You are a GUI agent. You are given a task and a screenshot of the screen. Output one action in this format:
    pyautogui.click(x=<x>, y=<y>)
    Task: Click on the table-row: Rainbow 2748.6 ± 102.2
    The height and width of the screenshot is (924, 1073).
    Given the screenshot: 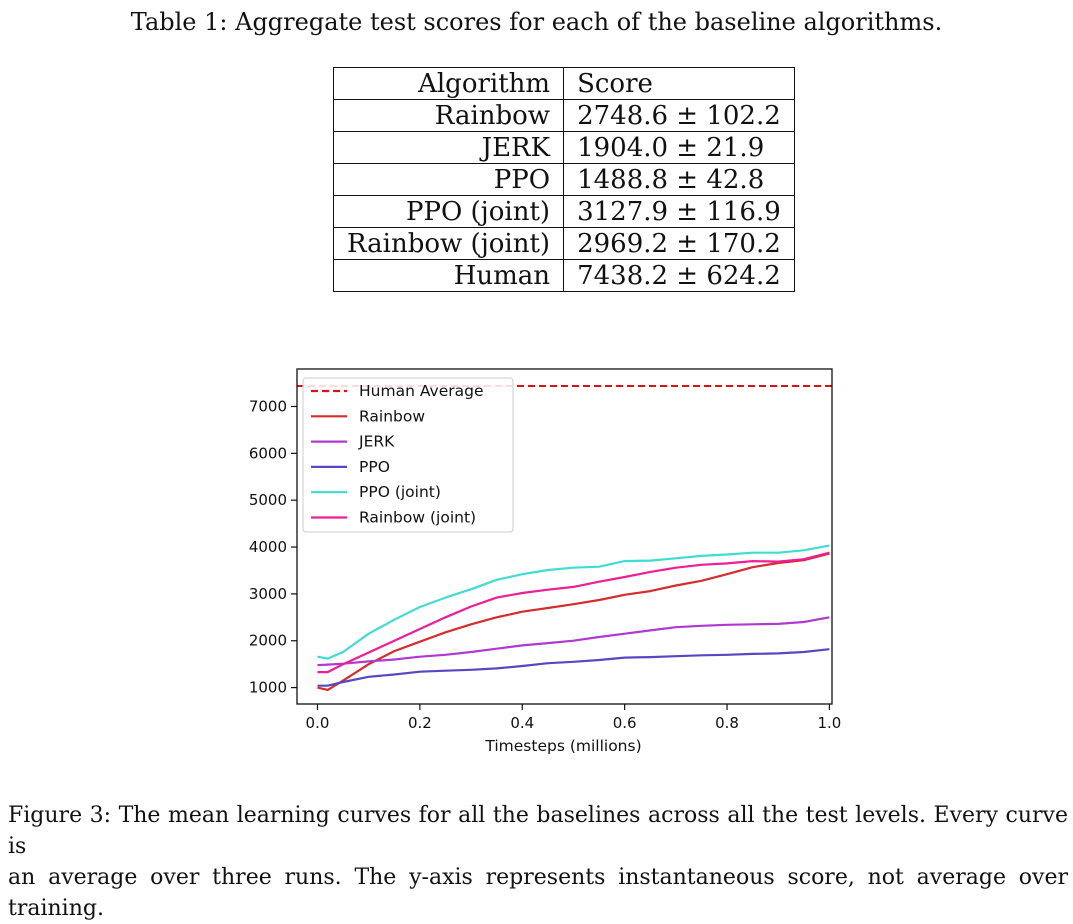 What is the action you would take?
    pyautogui.click(x=563, y=115)
    